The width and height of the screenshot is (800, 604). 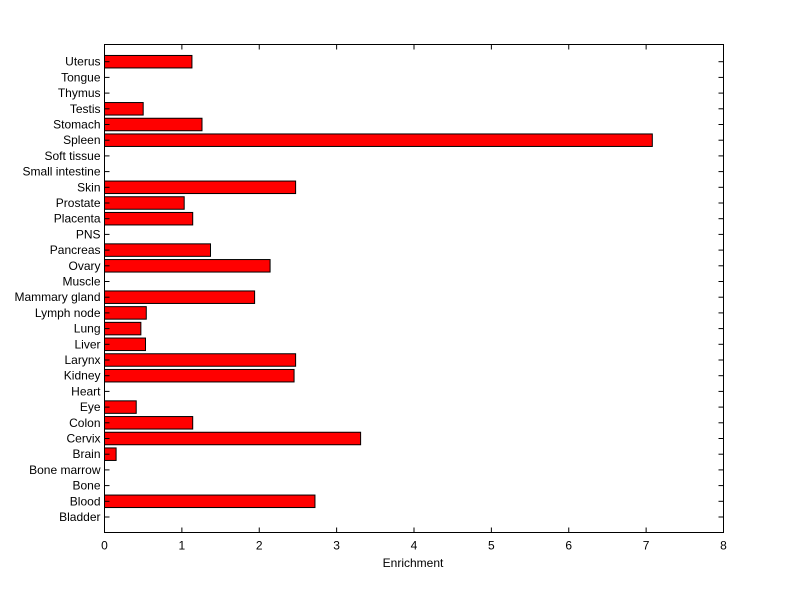 What do you see at coordinates (81, 140) in the screenshot?
I see `y-tick-label: Spleen` at bounding box center [81, 140].